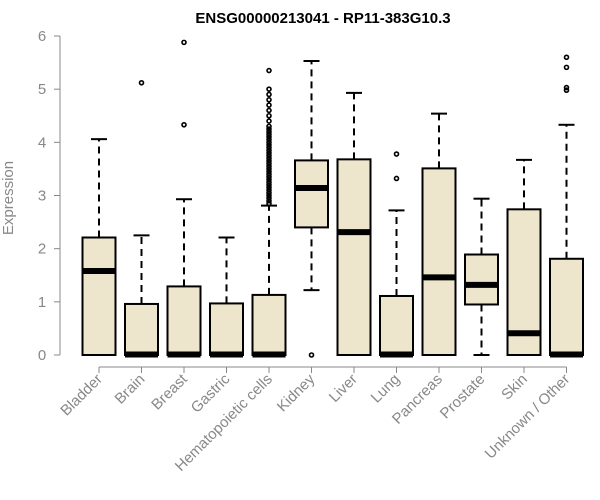 Image resolution: width=600 pixels, height=500 pixels. Describe the element at coordinates (141, 218) in the screenshot. I see `box-brain` at that location.